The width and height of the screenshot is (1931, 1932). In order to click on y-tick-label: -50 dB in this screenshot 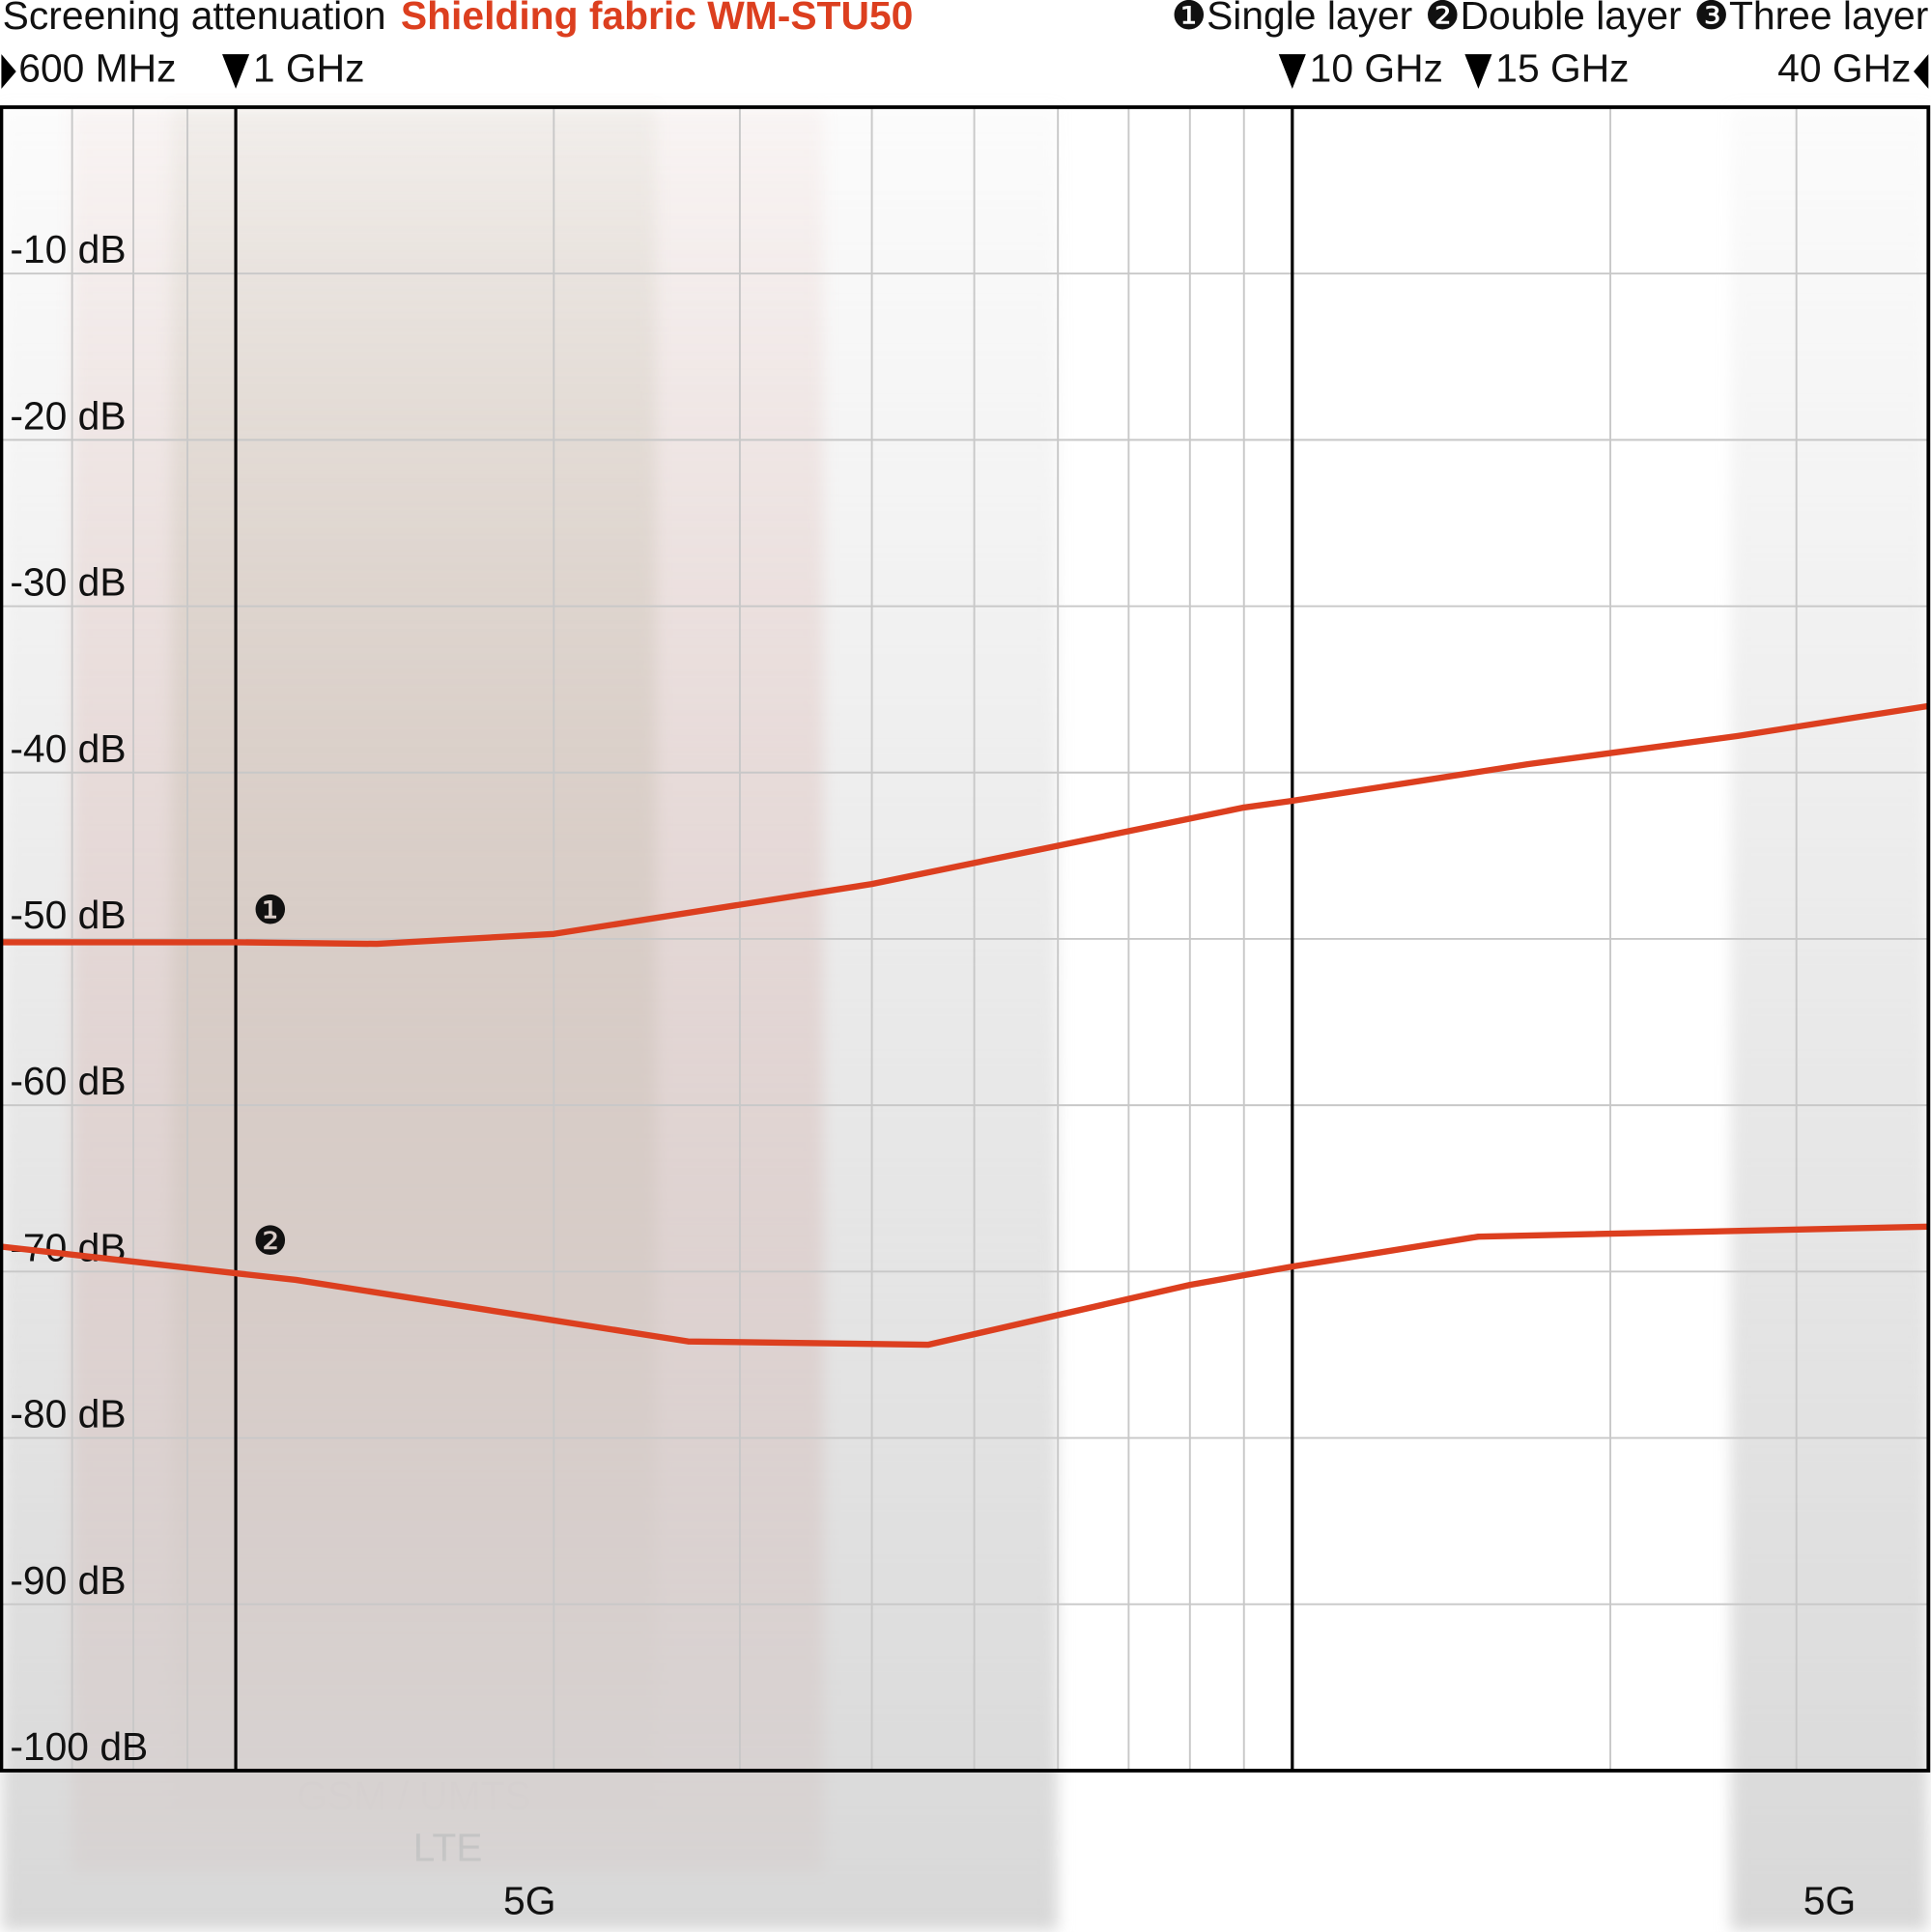, I will do `click(68, 915)`.